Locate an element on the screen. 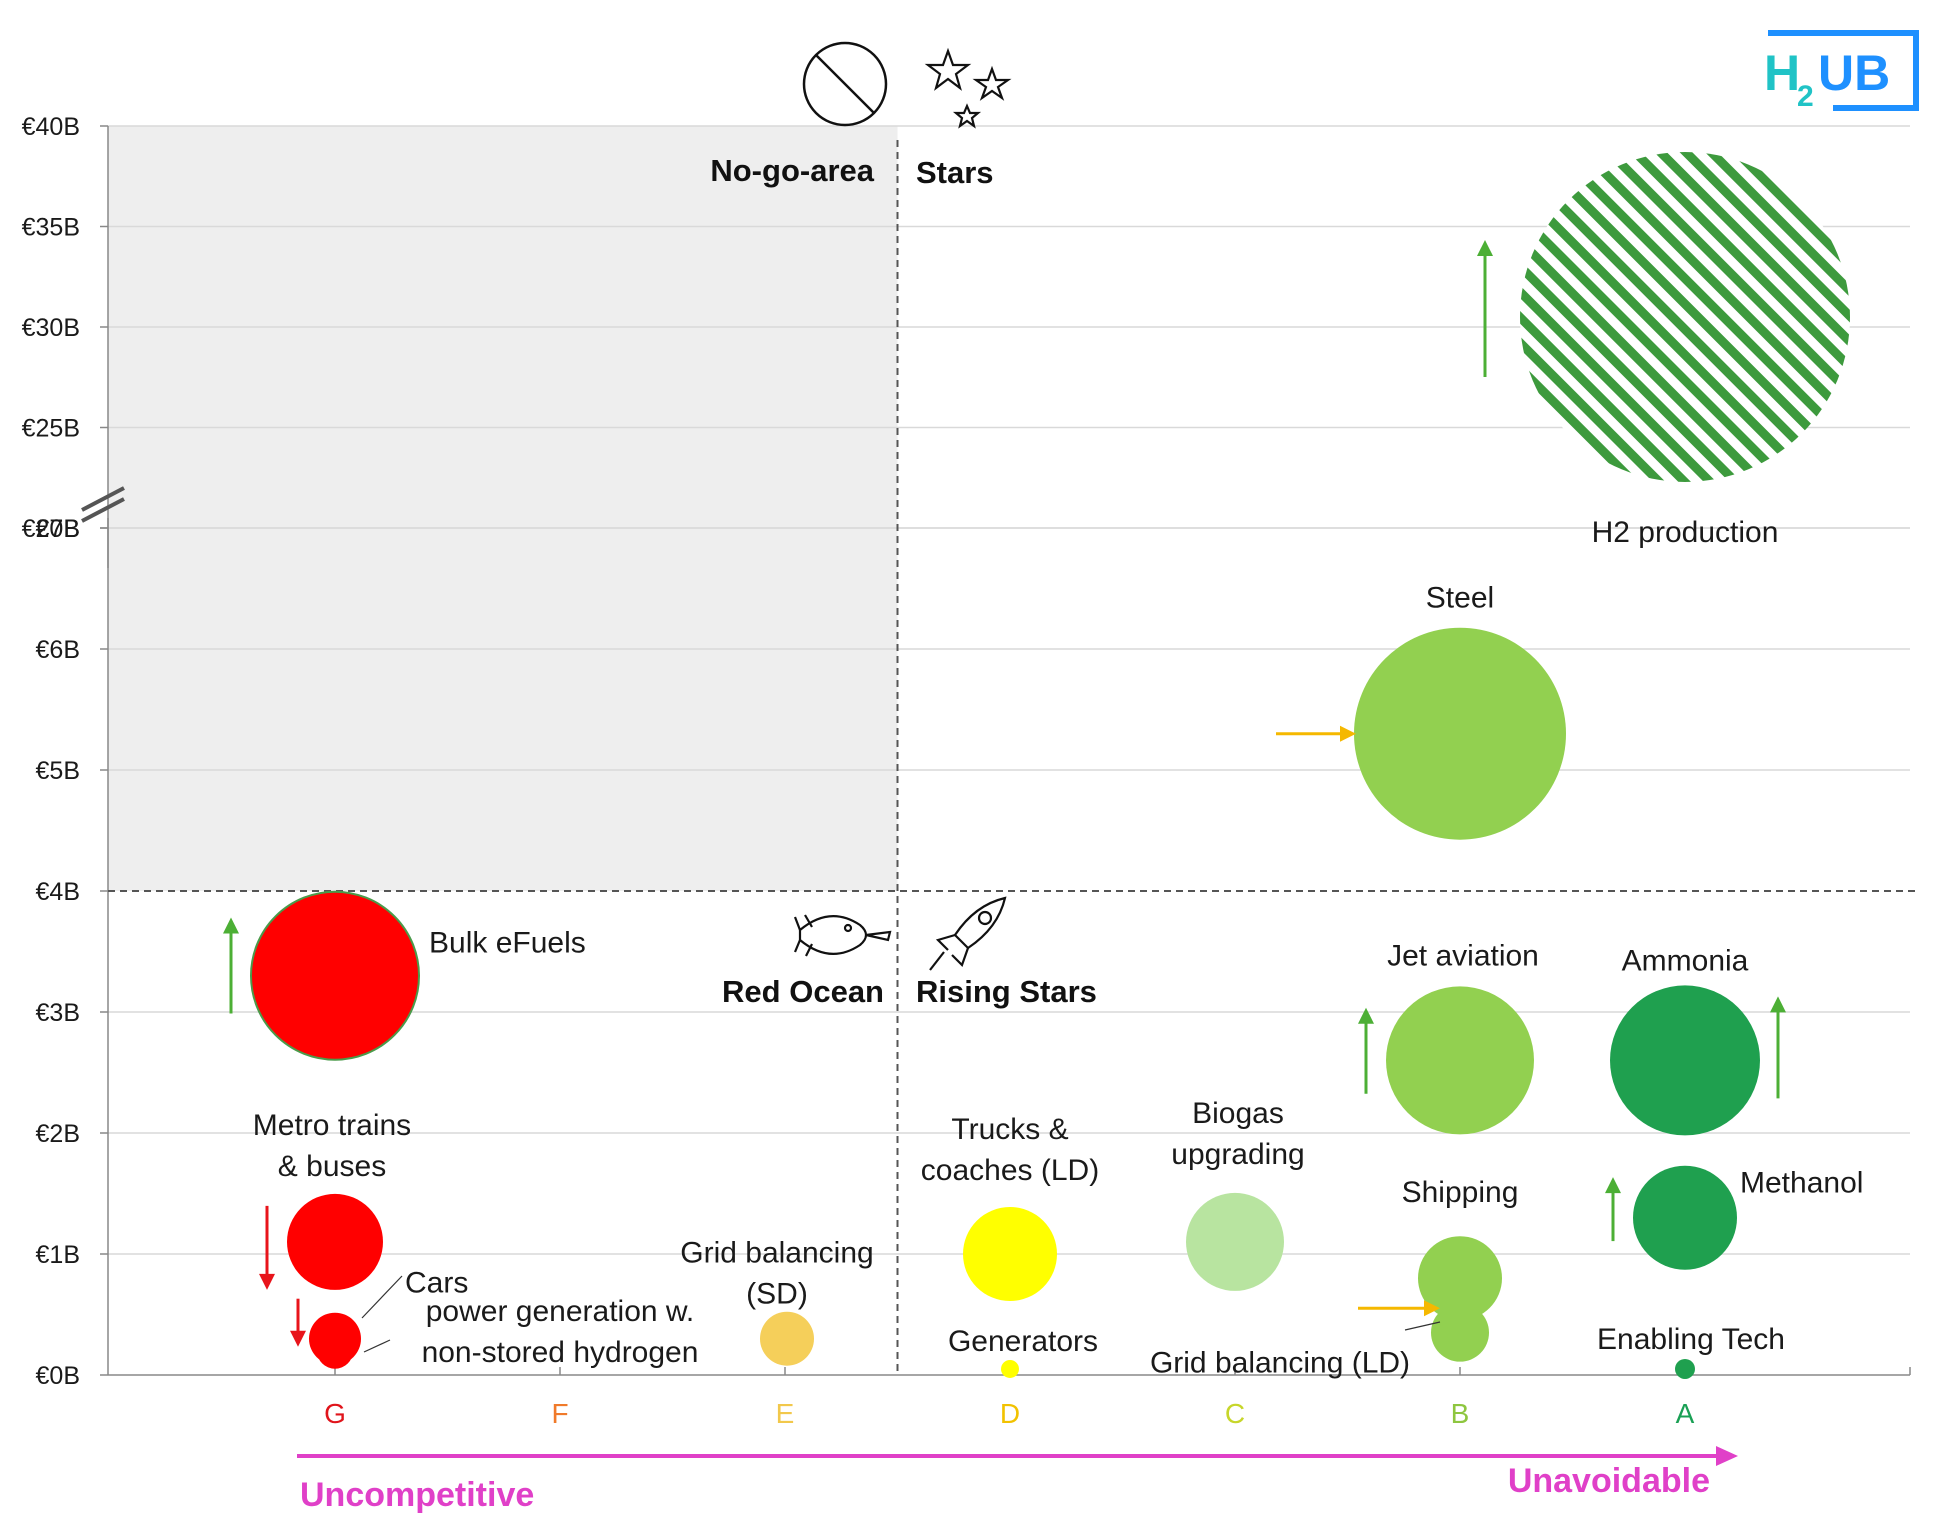 The image size is (1949, 1536). h2ub-logo: H 2 UB is located at coordinates (1841, 71).